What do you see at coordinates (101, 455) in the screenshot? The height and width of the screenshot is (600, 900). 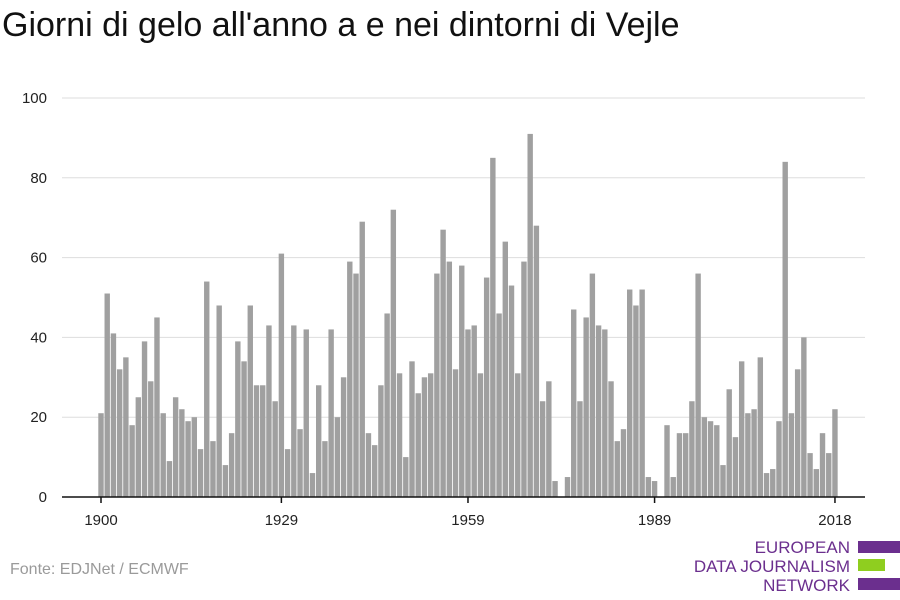 I see `bar-1900` at bounding box center [101, 455].